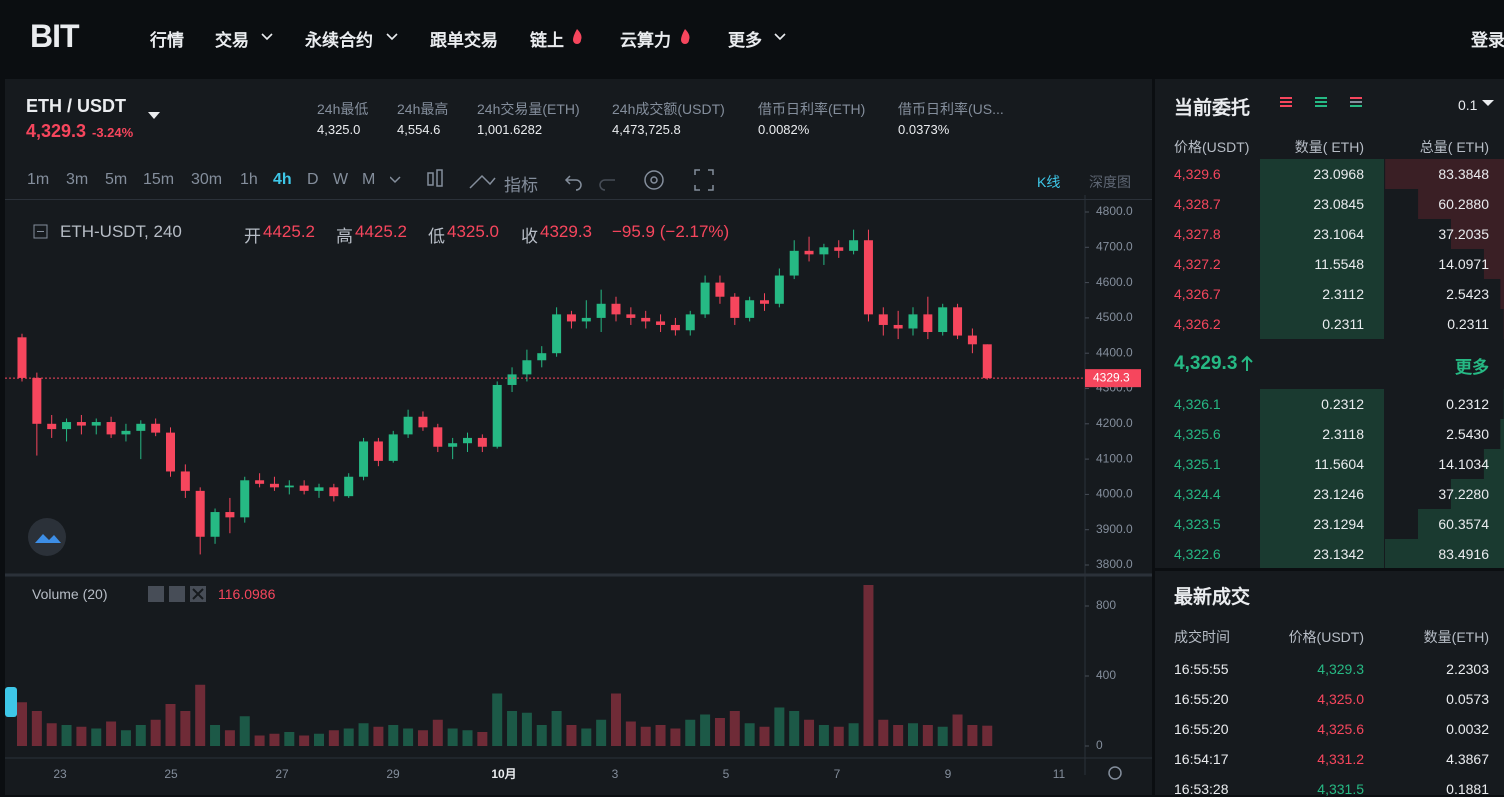  Describe the element at coordinates (1454, 147) in the screenshot. I see `orderbook-header: 总量( ETH)` at that location.